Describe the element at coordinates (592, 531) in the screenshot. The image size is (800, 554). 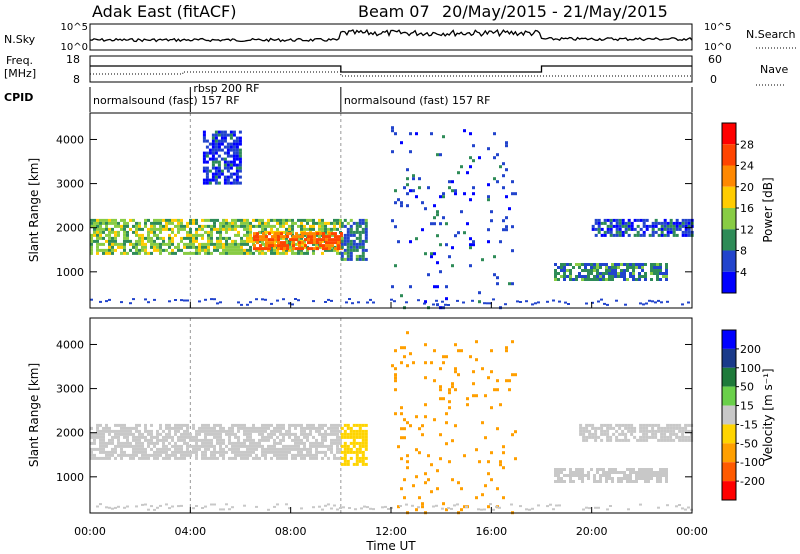
I see `x-tick-label: 20:00` at that location.